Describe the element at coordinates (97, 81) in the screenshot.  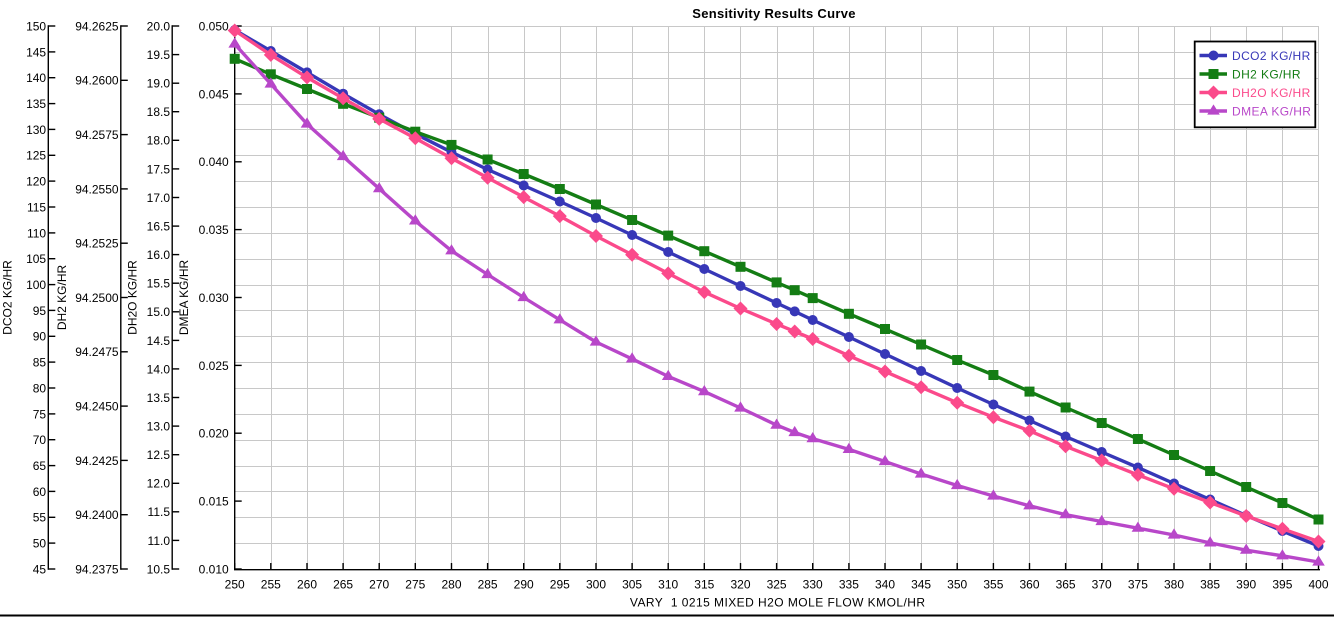
I see `svg-text: 94.2600` at that location.